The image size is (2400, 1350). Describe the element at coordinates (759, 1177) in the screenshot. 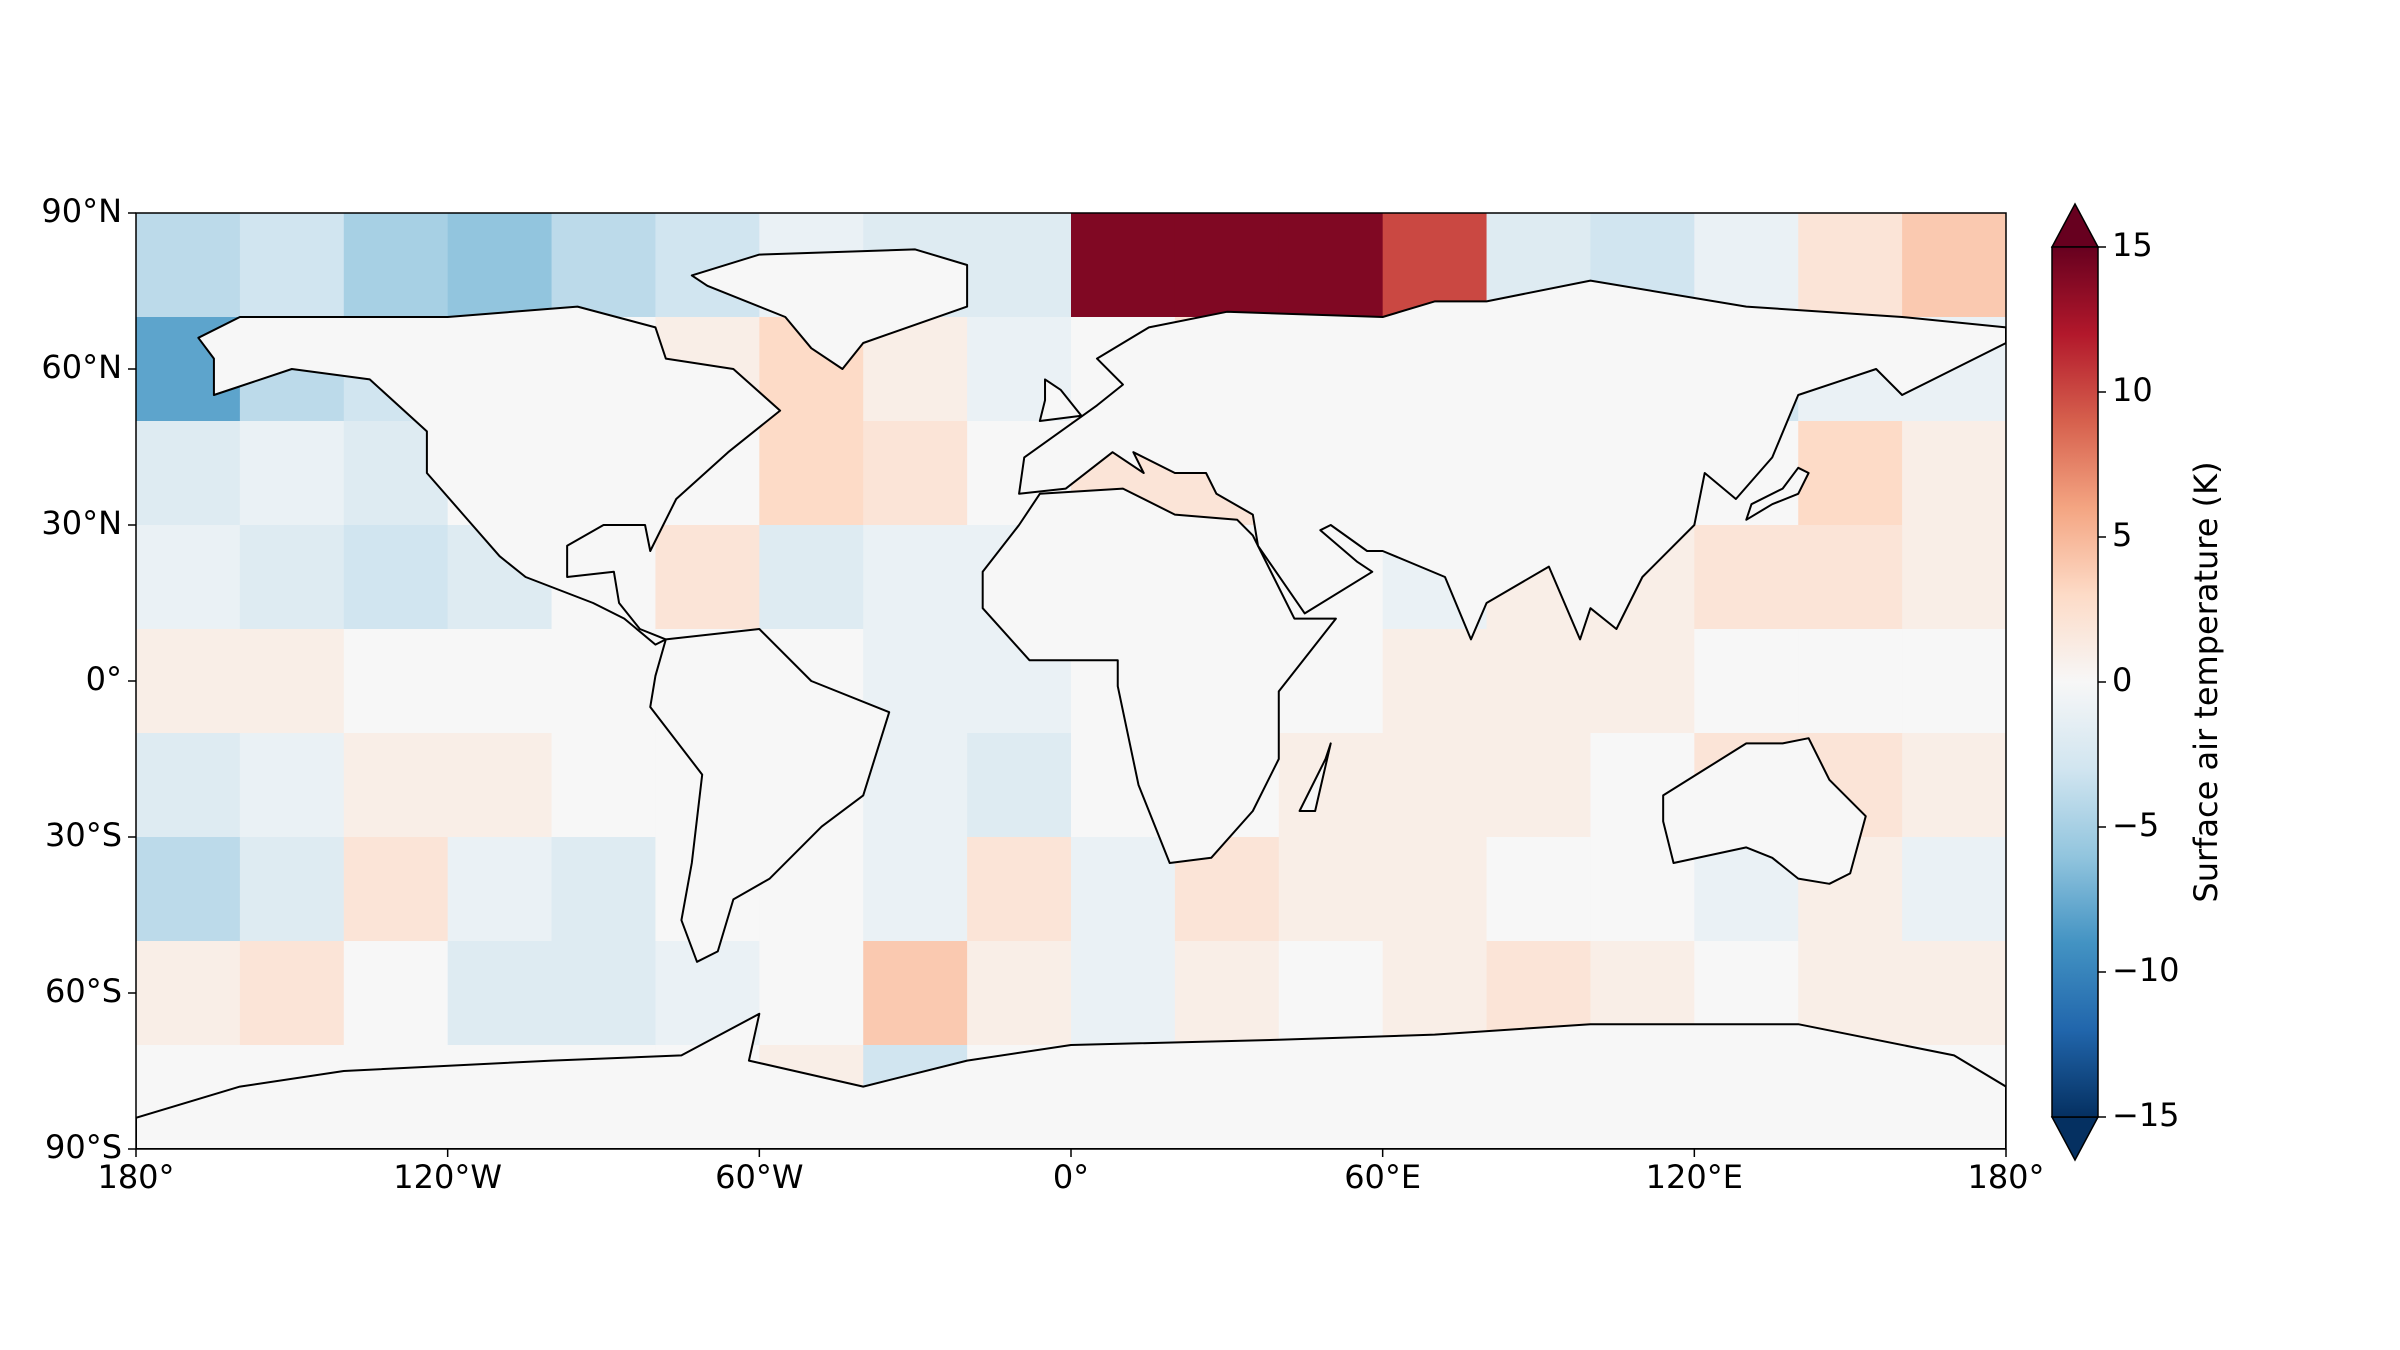

I see `x-tick-label: 60°W` at that location.